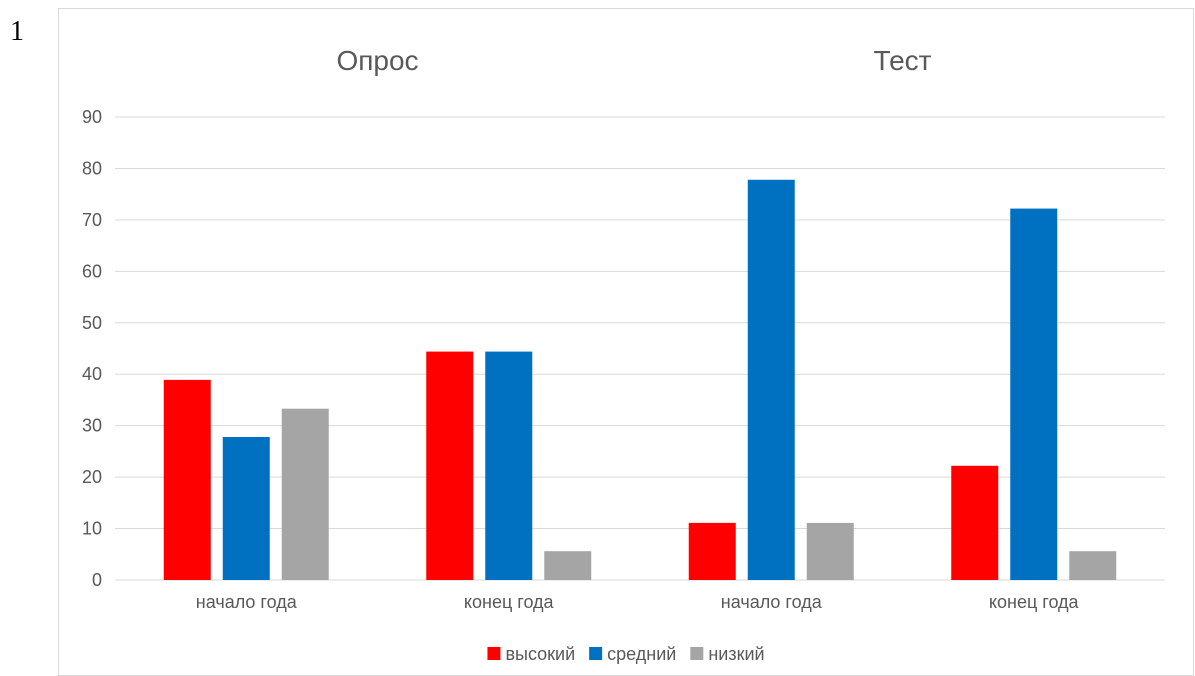  Describe the element at coordinates (771, 380) in the screenshot. I see `bar-средний-2` at that location.